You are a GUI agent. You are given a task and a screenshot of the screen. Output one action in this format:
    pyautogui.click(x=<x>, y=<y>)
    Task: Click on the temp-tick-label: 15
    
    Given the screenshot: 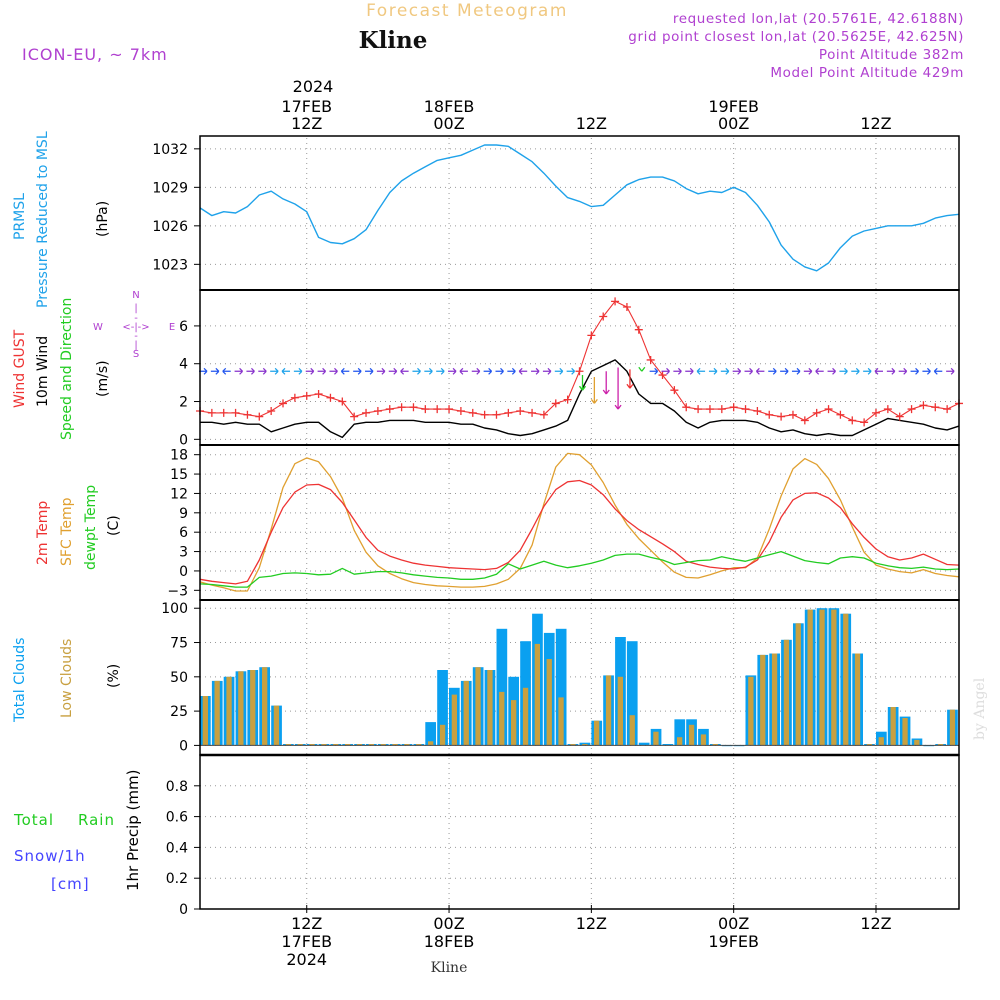 What is the action you would take?
    pyautogui.click(x=179, y=475)
    